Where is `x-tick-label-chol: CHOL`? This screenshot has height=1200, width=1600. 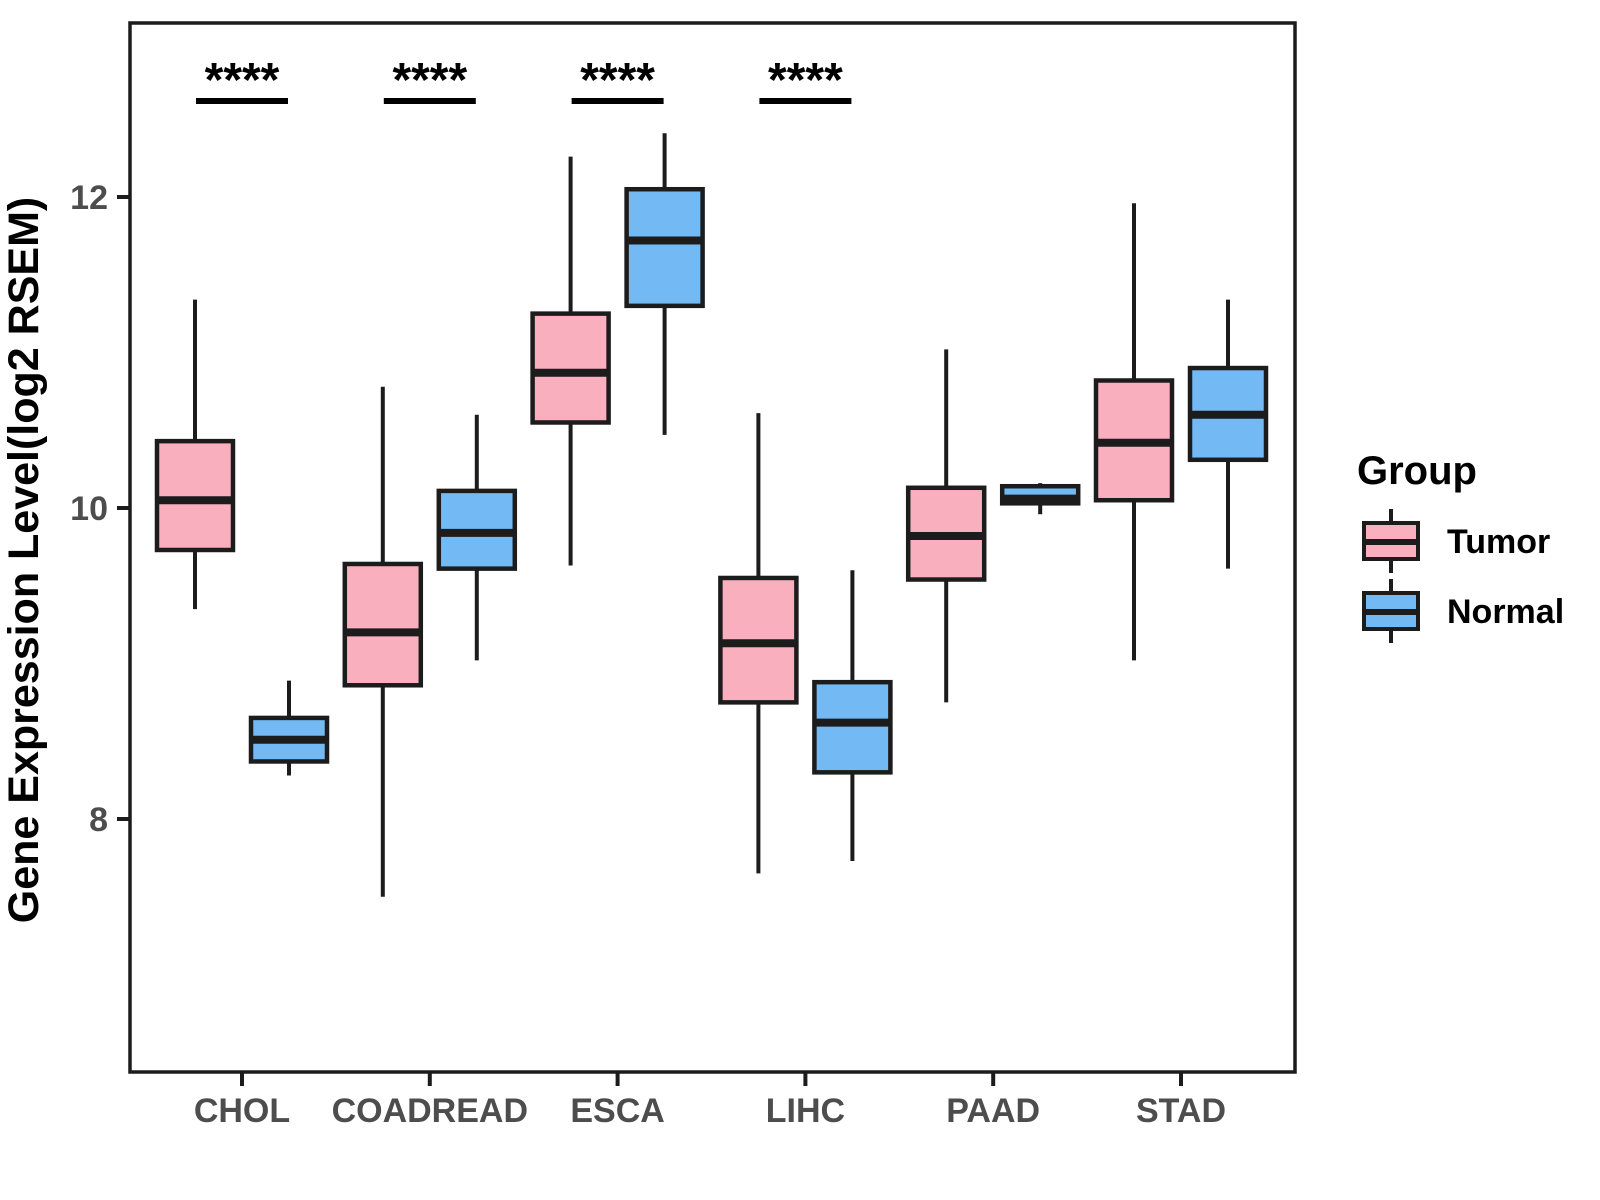 x-tick-label-chol: CHOL is located at coordinates (242, 1111).